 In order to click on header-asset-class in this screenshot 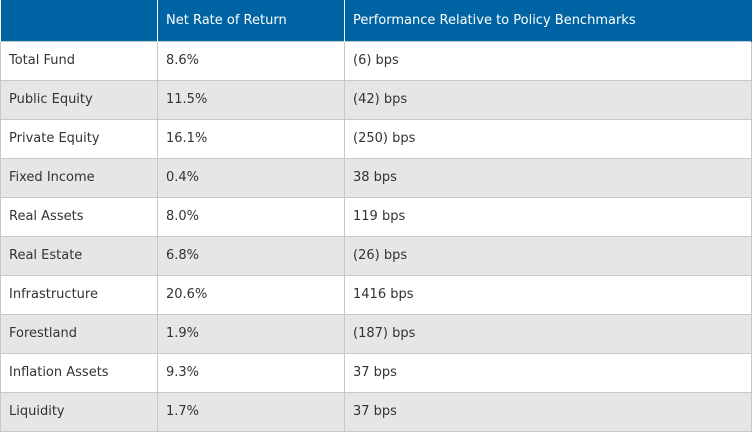, I will do `click(79, 20)`.